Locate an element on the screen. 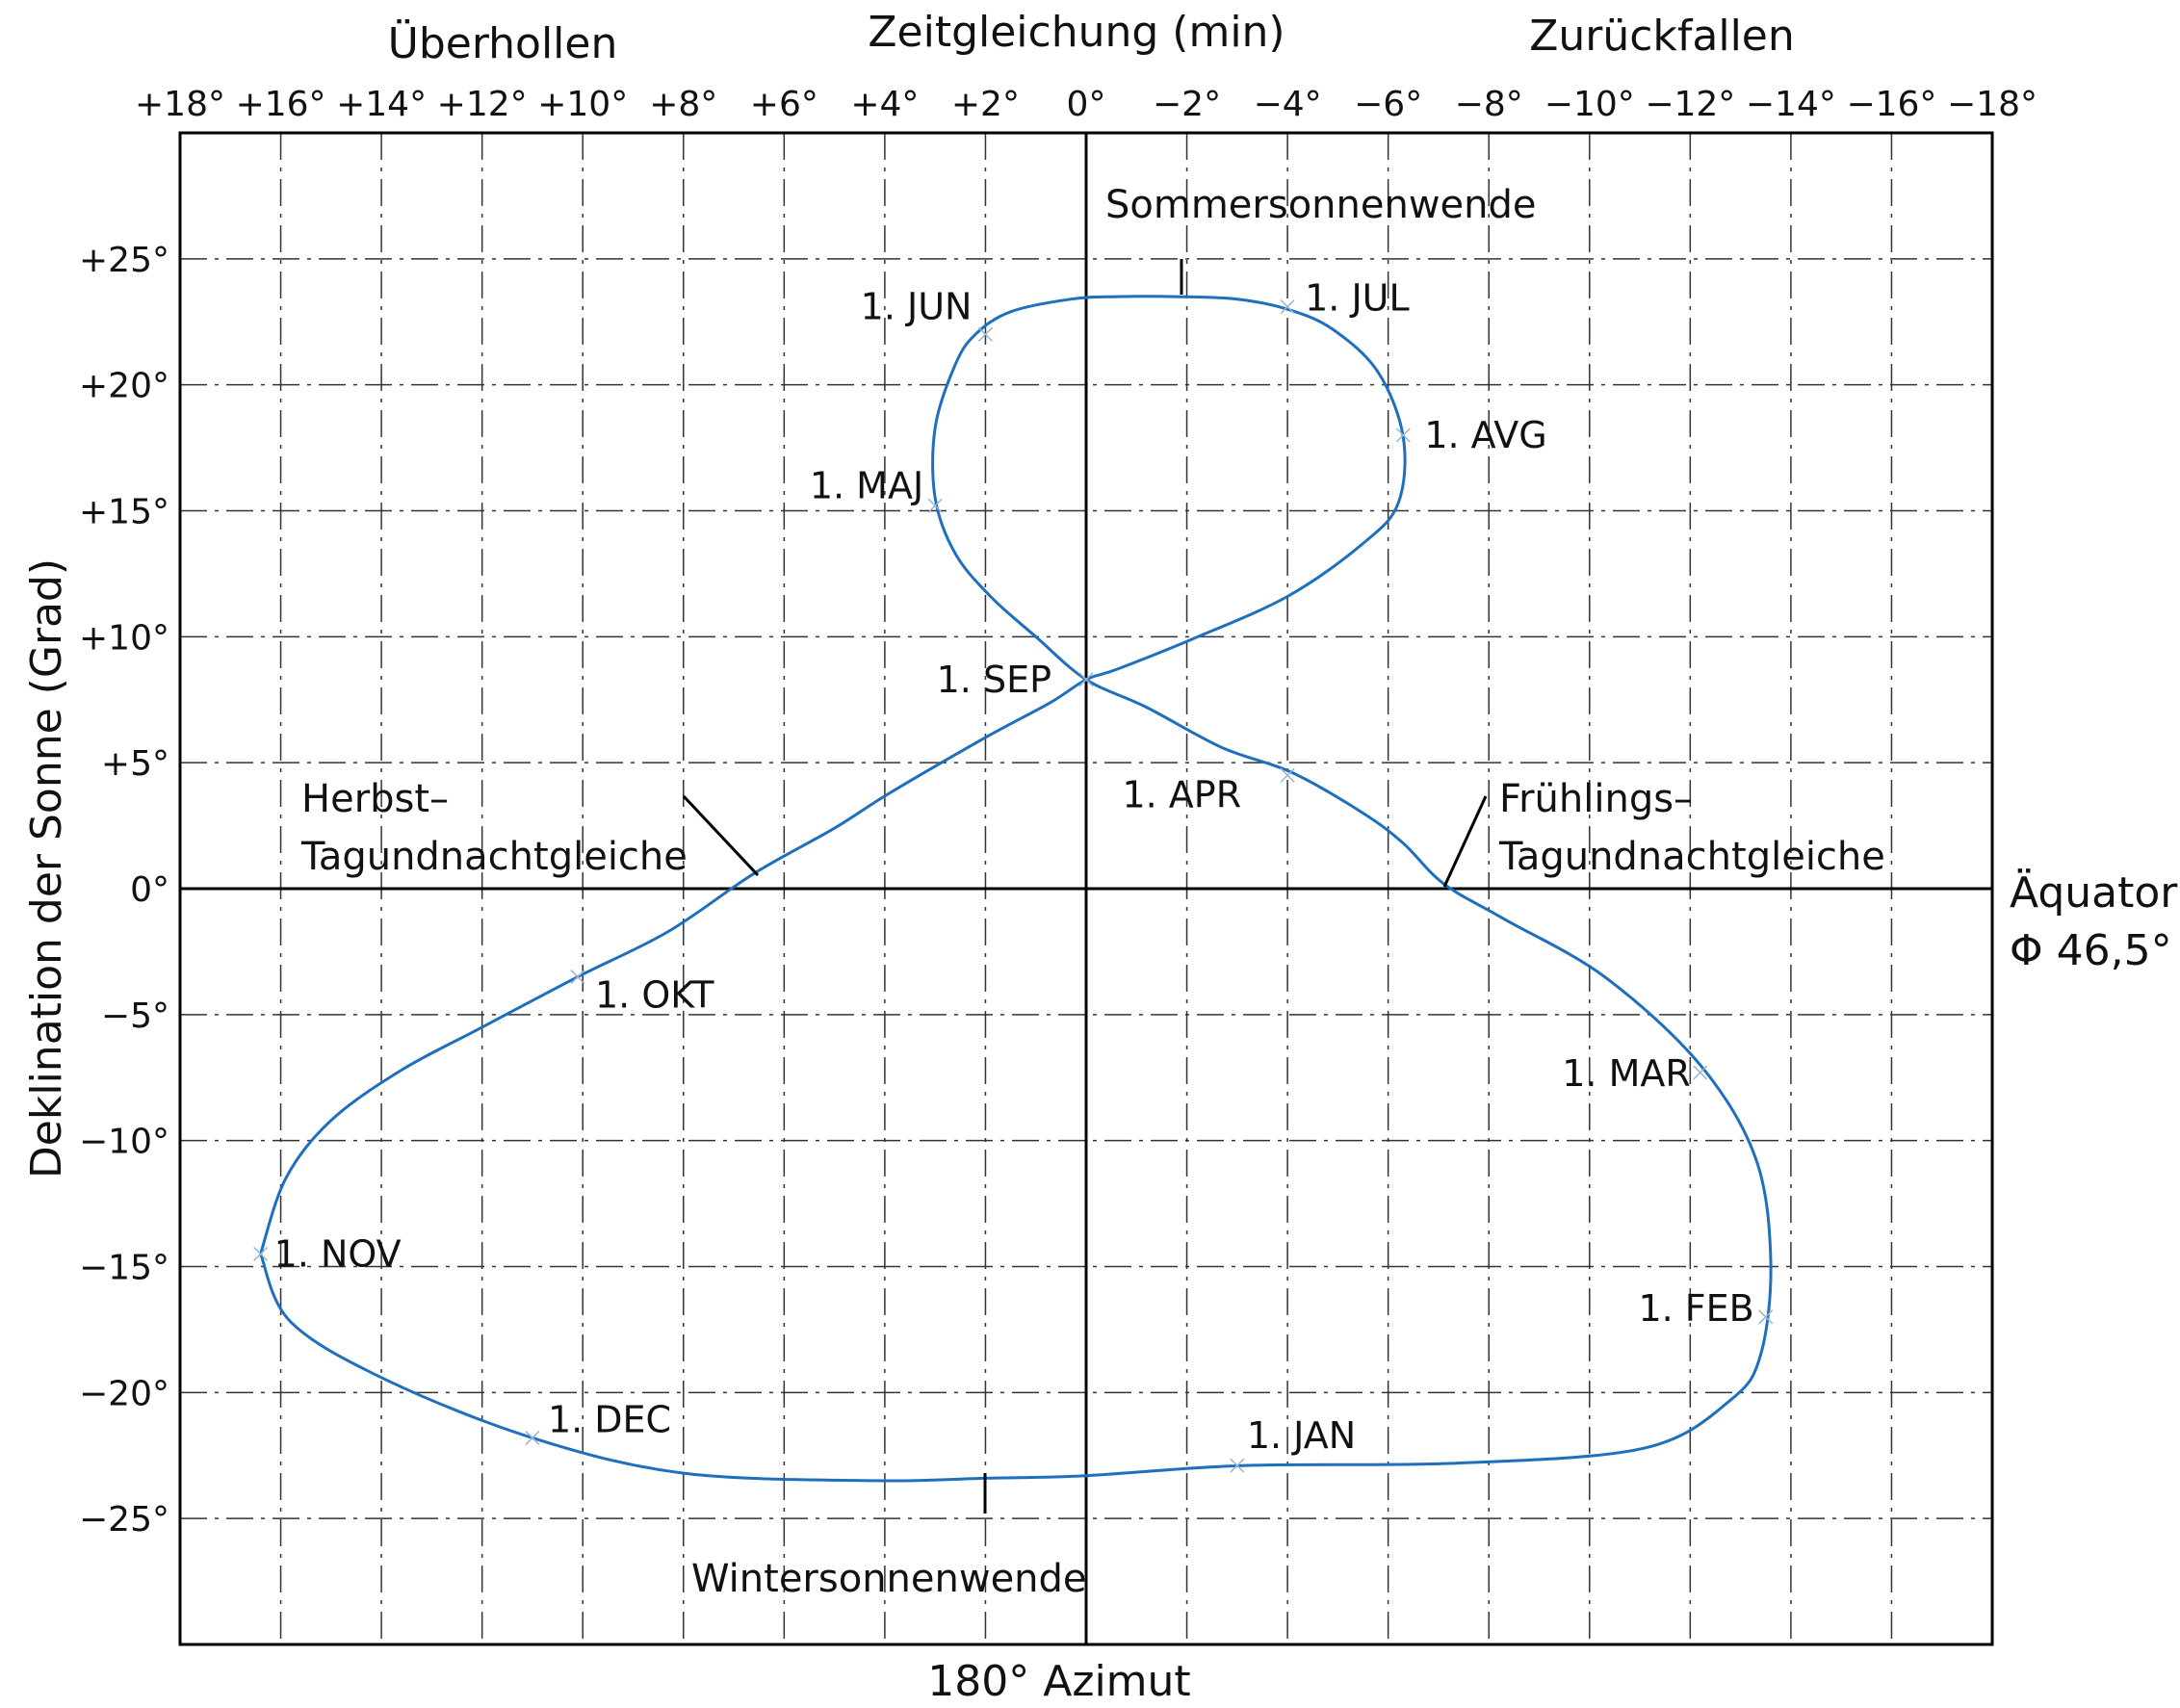 This screenshot has height=1708, width=2180. summer-solstice-label: Sommersonnenwende is located at coordinates (1321, 205).